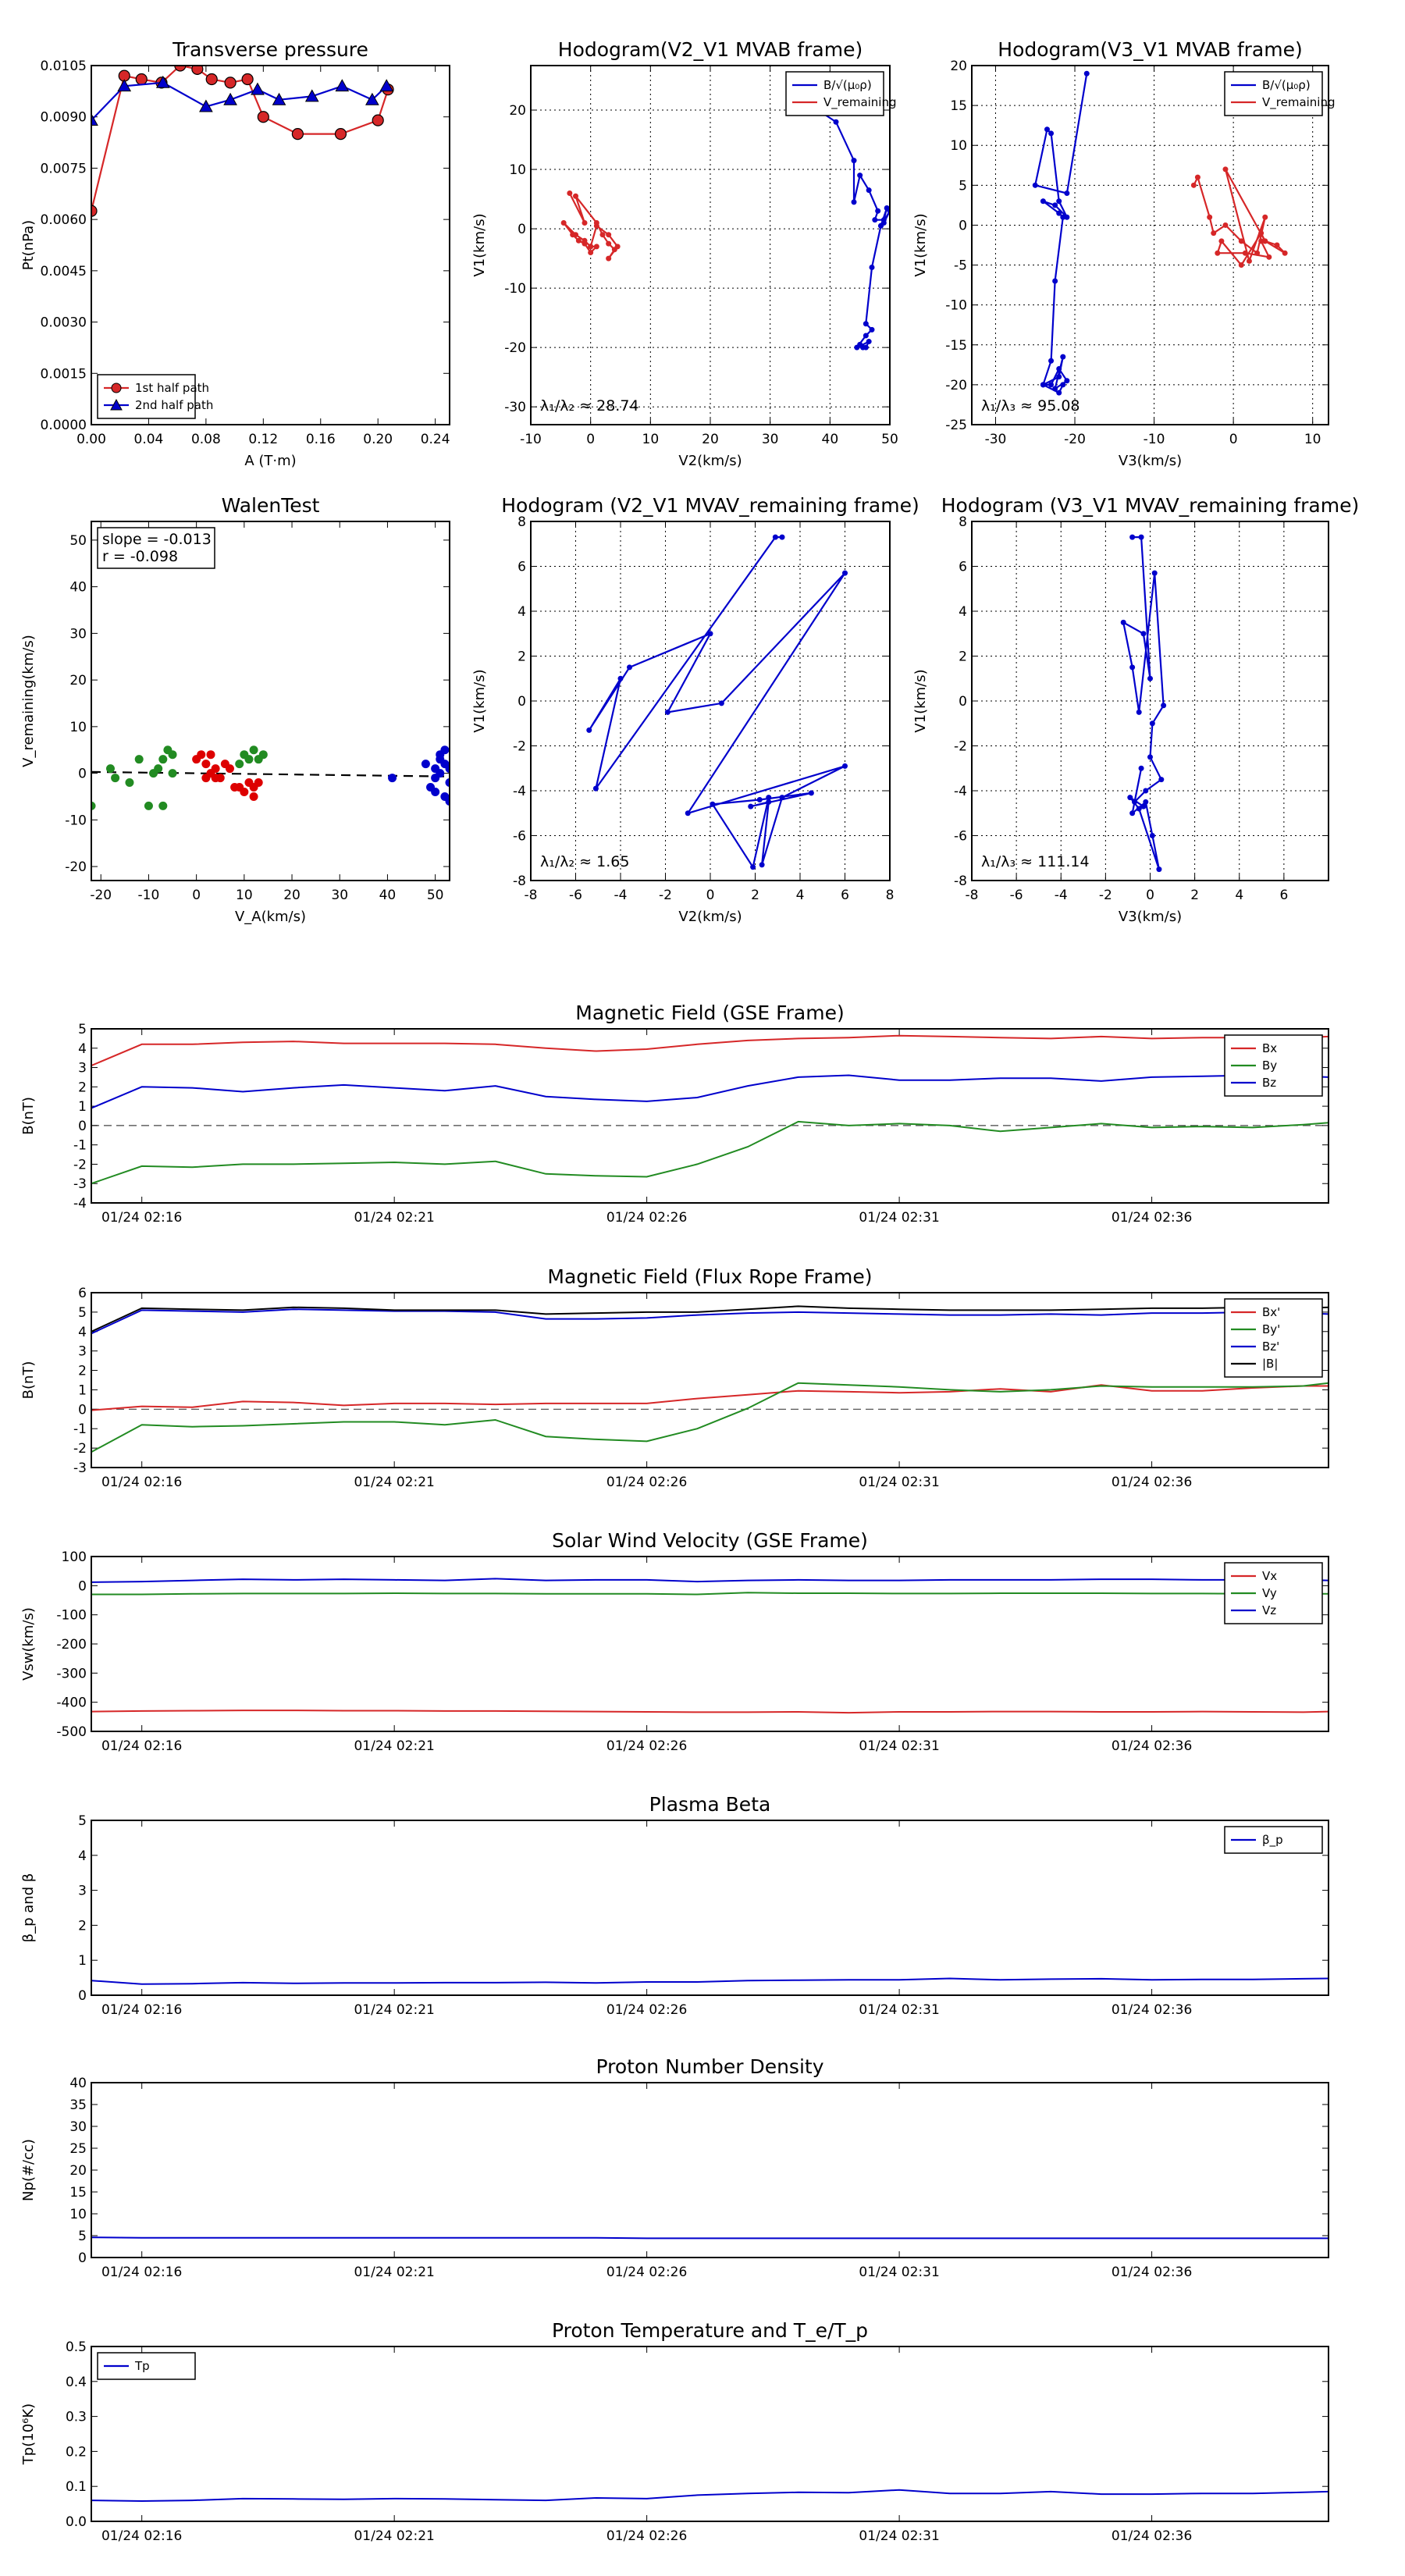 The height and width of the screenshot is (2576, 1405). Describe the element at coordinates (206, 439) in the screenshot. I see `x-tick-label: 0.08` at that location.